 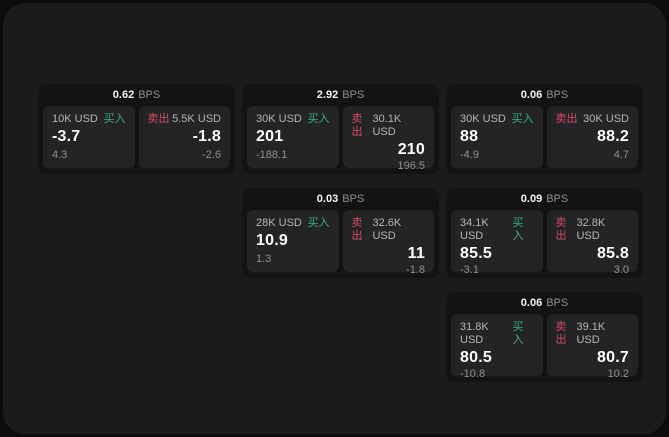 What do you see at coordinates (469, 136) in the screenshot?
I see `buy-price: 88` at bounding box center [469, 136].